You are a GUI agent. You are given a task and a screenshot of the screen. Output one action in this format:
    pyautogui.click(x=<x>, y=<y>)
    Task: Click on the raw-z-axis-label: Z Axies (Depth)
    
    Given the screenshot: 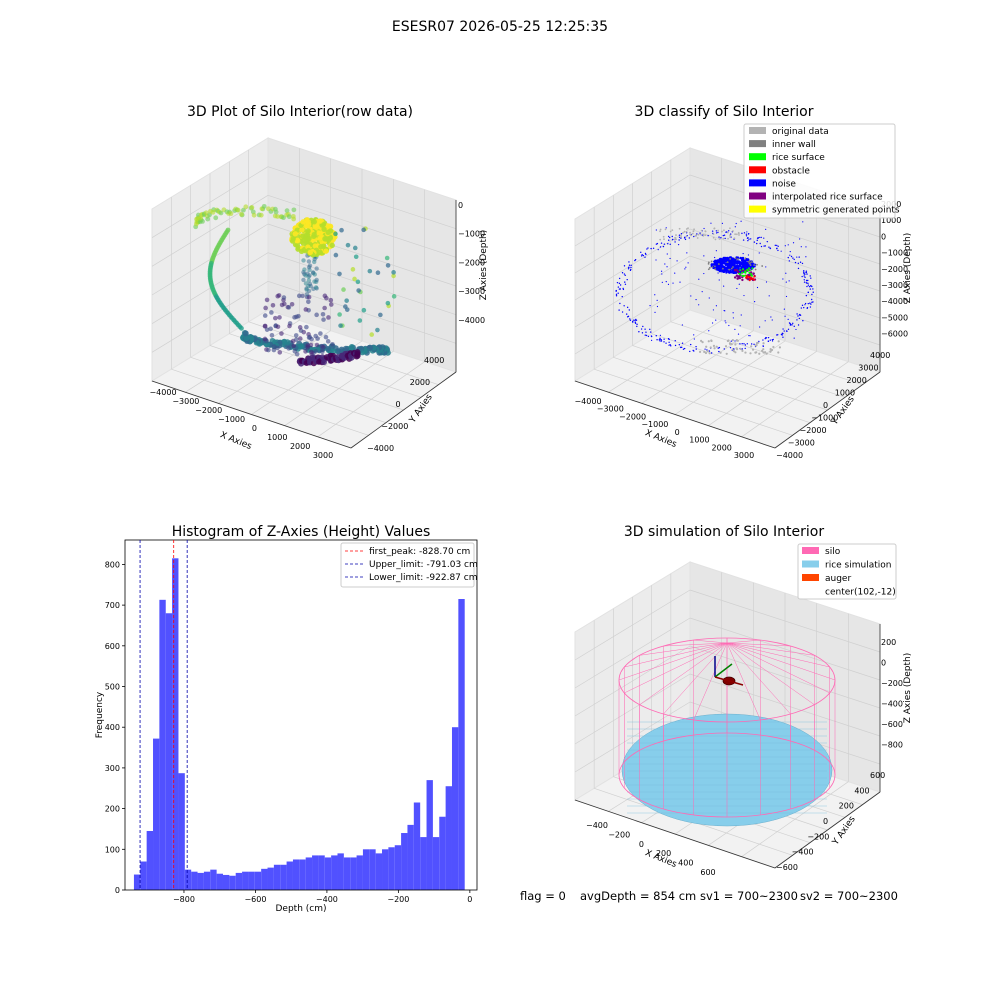 What is the action you would take?
    pyautogui.click(x=484, y=265)
    